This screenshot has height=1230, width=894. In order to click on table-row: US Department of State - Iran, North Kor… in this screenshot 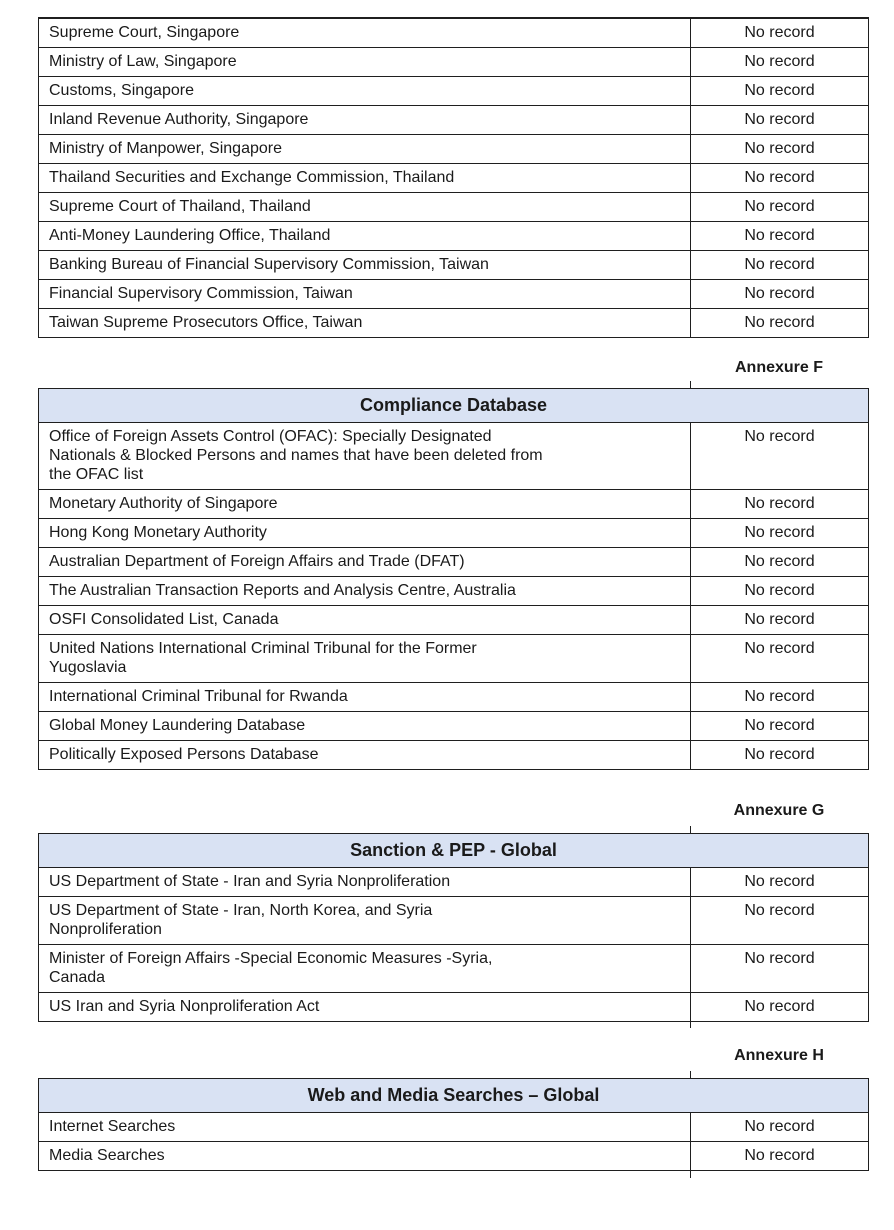, I will do `click(453, 920)`.